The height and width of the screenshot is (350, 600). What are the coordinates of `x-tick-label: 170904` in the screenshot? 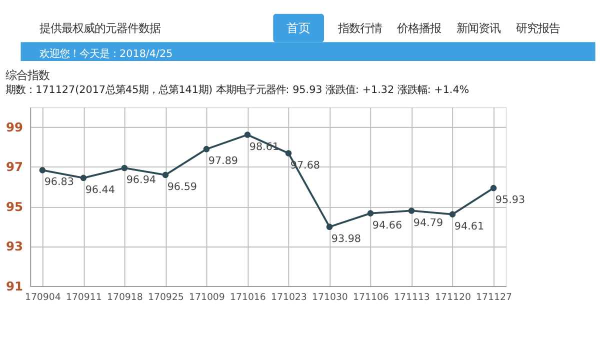 It's located at (42, 297).